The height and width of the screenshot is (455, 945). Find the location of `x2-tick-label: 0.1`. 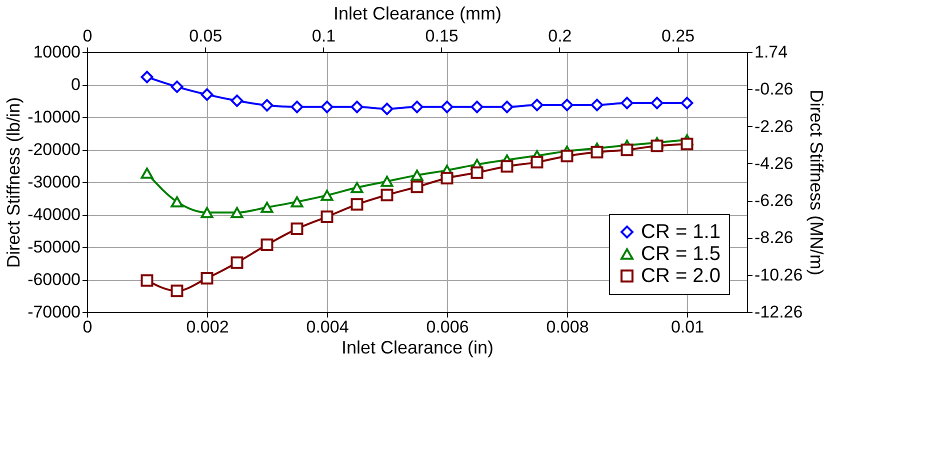

x2-tick-label: 0.1 is located at coordinates (324, 36).